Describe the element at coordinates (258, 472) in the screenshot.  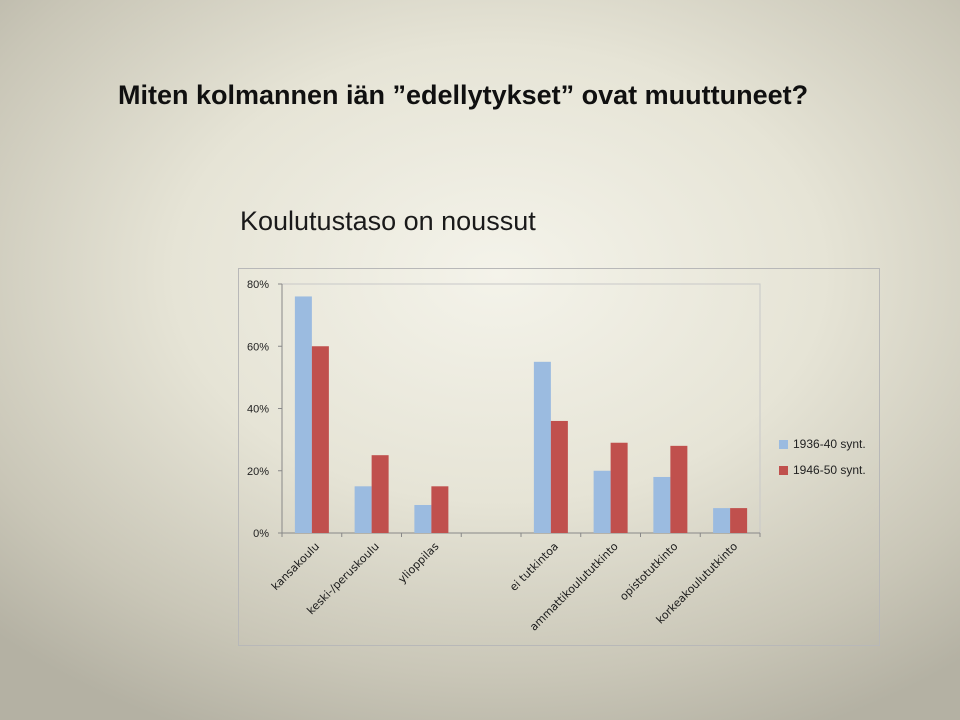
I see `y-tick-label: 20%` at that location.